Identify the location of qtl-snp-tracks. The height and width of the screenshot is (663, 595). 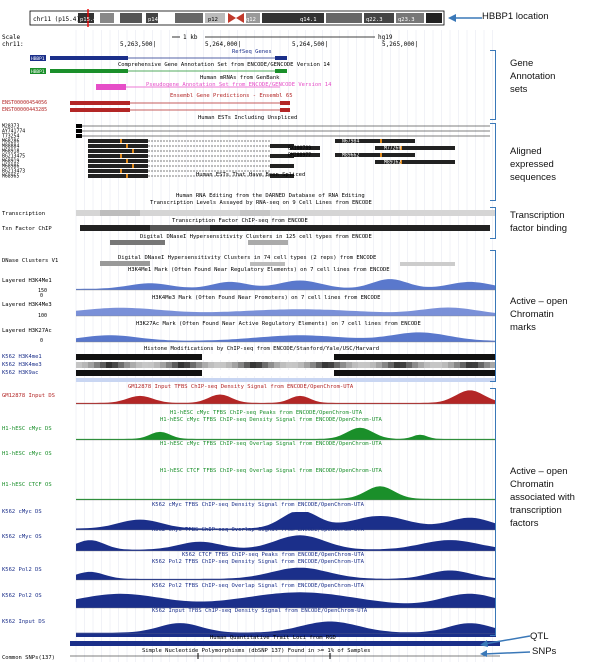
(285, 650).